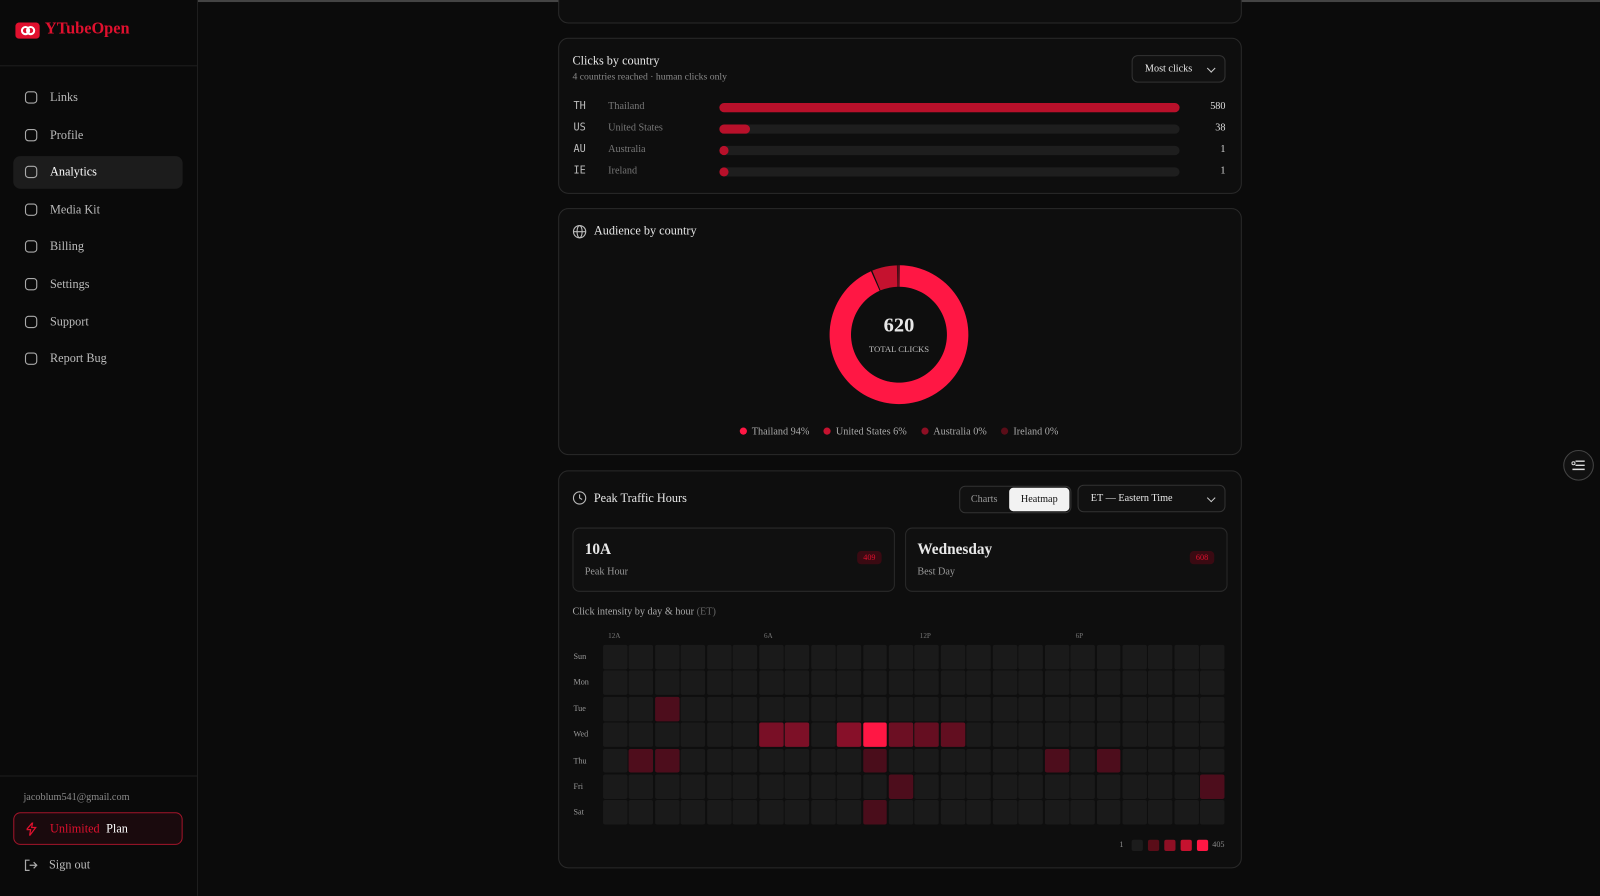  What do you see at coordinates (578, 786) in the screenshot?
I see `day-label: Fri` at bounding box center [578, 786].